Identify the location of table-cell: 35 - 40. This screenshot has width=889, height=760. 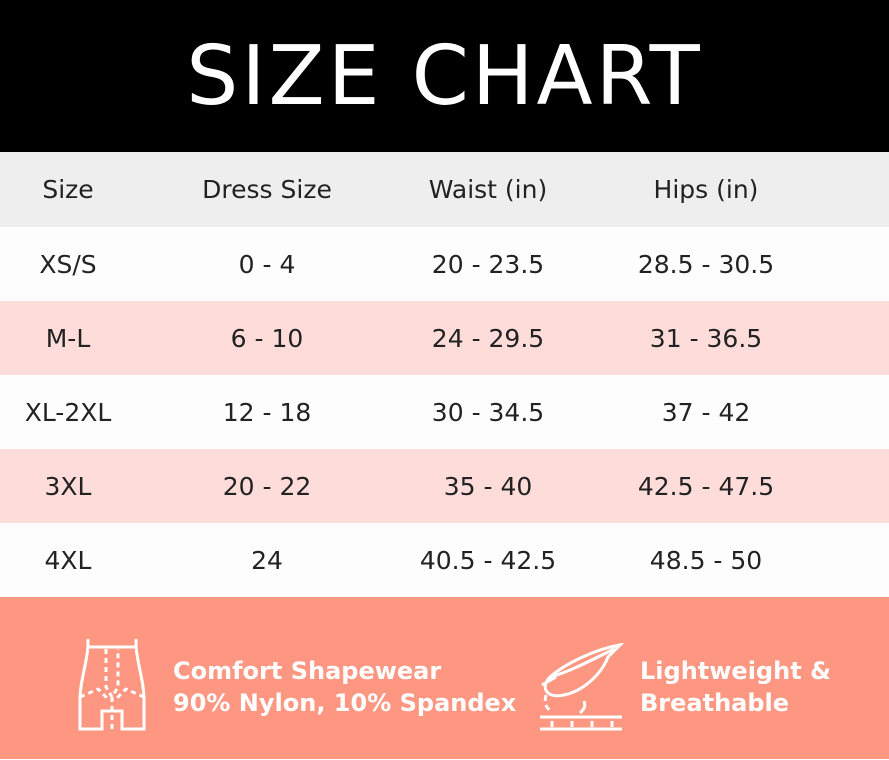
(488, 486).